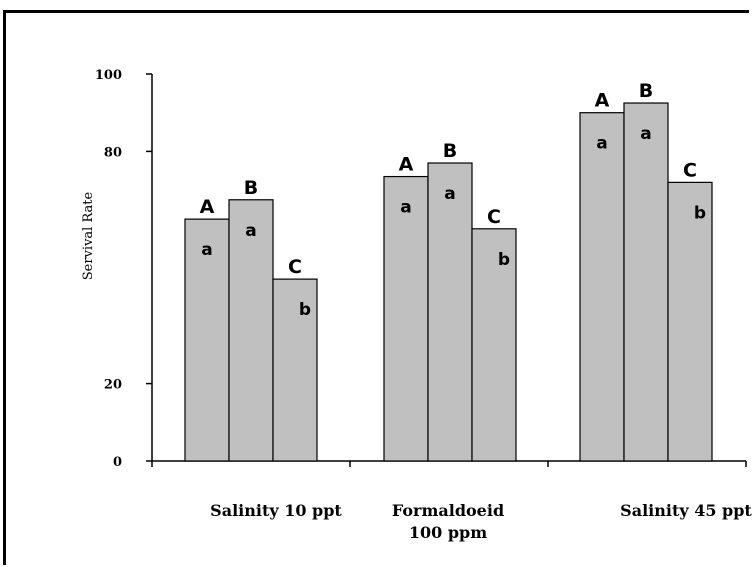 The height and width of the screenshot is (567, 756). What do you see at coordinates (88, 235) in the screenshot?
I see `y-axis-title: Servival Rate` at bounding box center [88, 235].